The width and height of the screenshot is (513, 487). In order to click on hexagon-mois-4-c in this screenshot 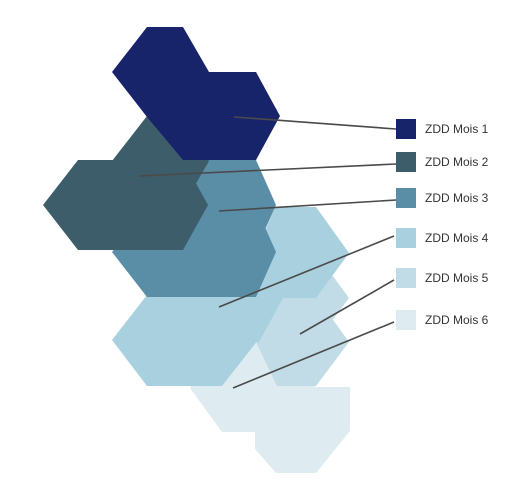, I will do `click(302, 252)`.